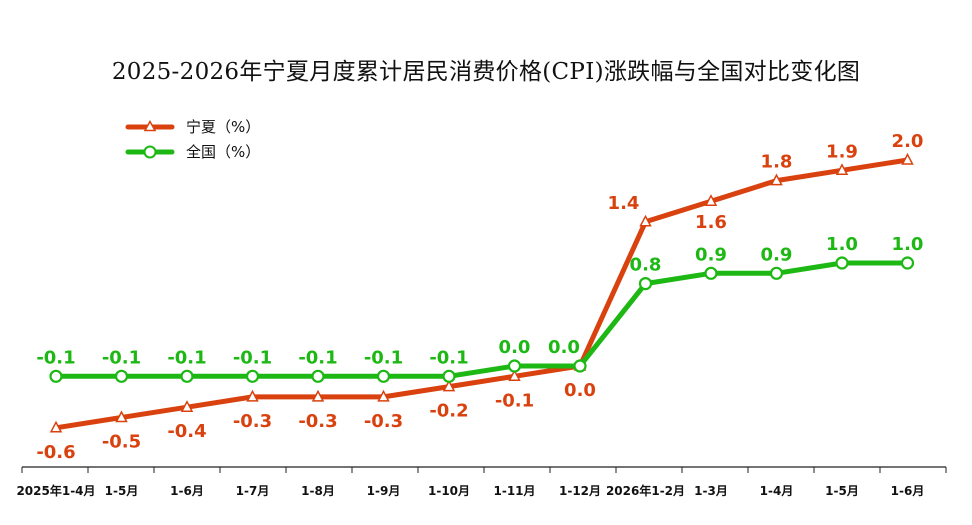  I want to click on data-label-ningxia: -0.1, so click(514, 400).